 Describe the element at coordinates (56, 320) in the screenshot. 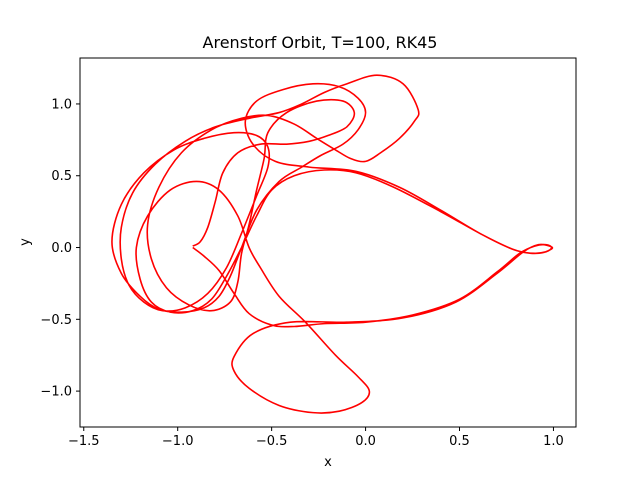

I see `y-tick-label: −0.5` at that location.